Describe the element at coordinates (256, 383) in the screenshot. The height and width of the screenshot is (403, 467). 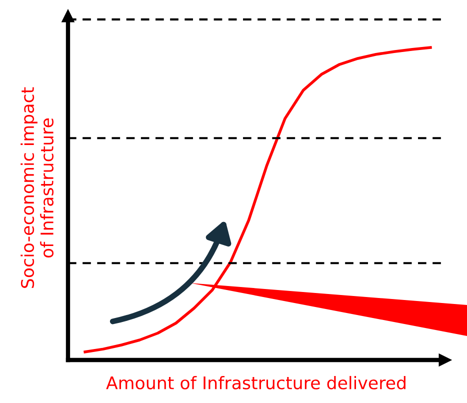
I see `x-axis-title: Amount of Infrastructure delivered` at that location.